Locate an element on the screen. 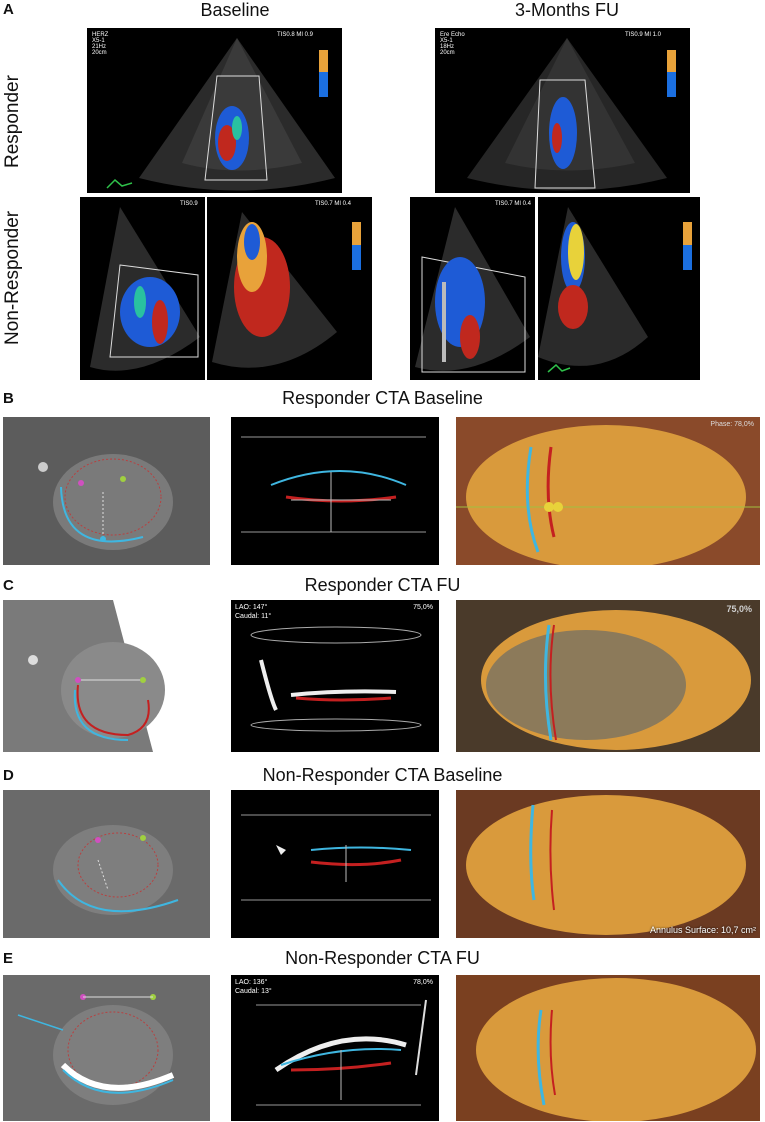 The width and height of the screenshot is (765, 1122). row-label-non-responder: Non-Responder is located at coordinates (12, 277).